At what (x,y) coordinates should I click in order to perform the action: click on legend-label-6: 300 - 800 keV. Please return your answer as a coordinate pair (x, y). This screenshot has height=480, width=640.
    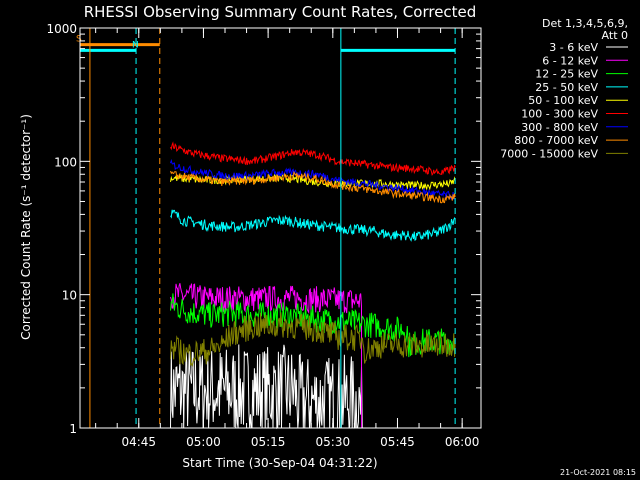
    Looking at the image, I should click on (559, 127).